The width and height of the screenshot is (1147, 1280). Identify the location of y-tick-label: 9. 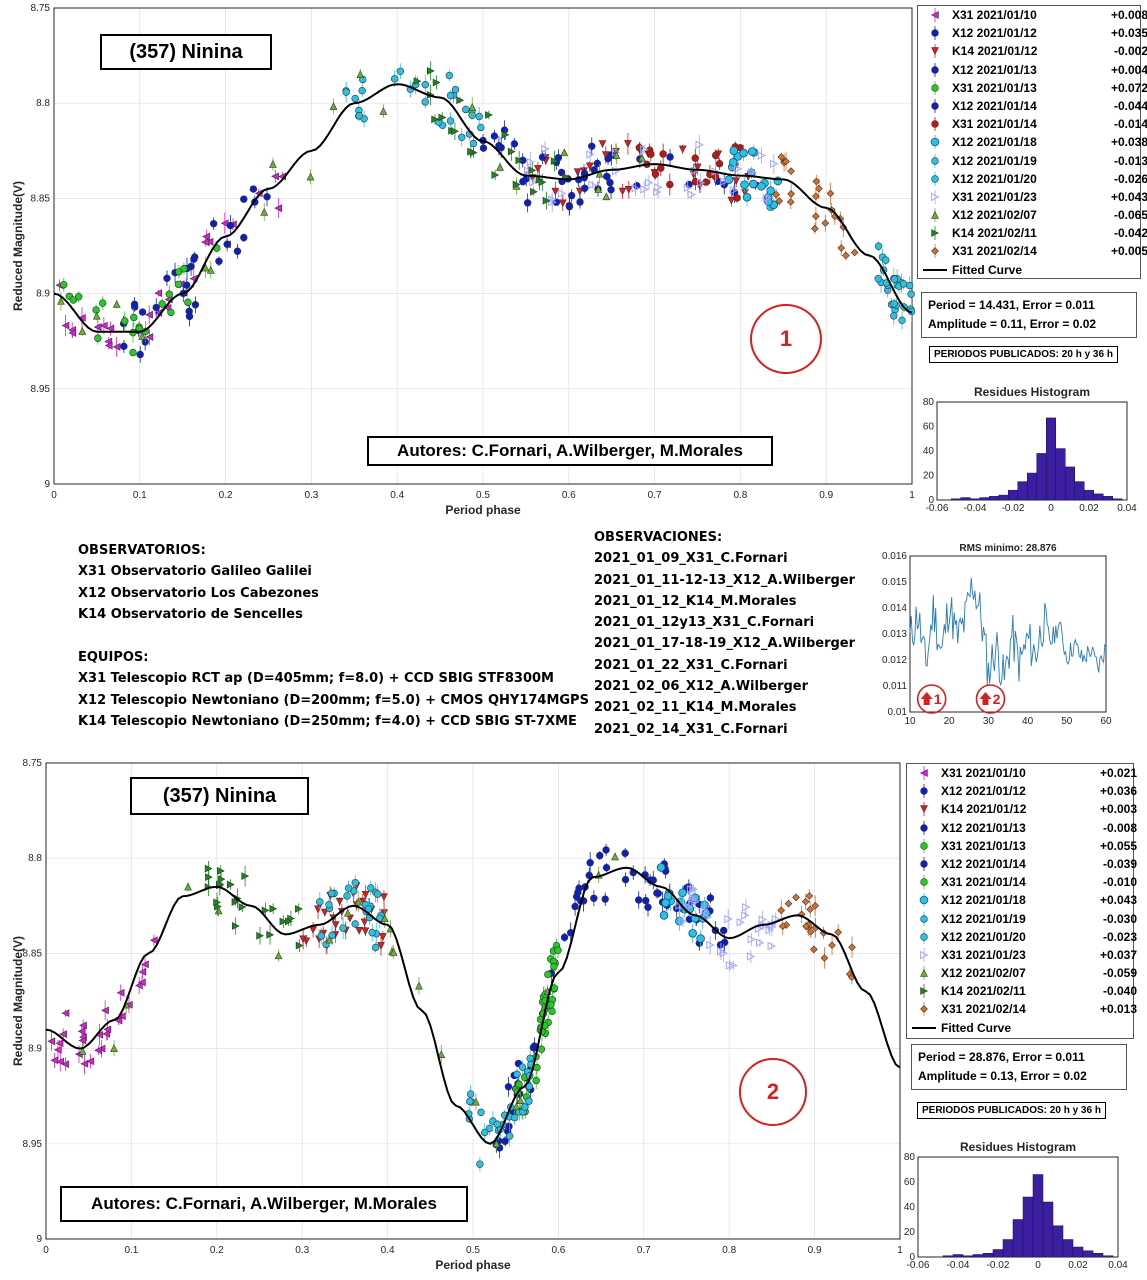
(39, 1239).